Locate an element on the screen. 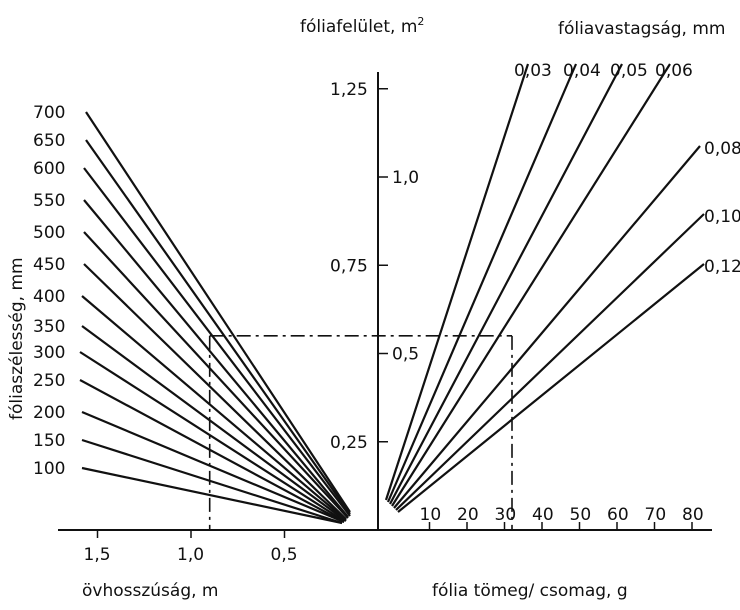 This screenshot has width=740, height=610. thickness-label-0,10: 0,10 is located at coordinates (722, 217).